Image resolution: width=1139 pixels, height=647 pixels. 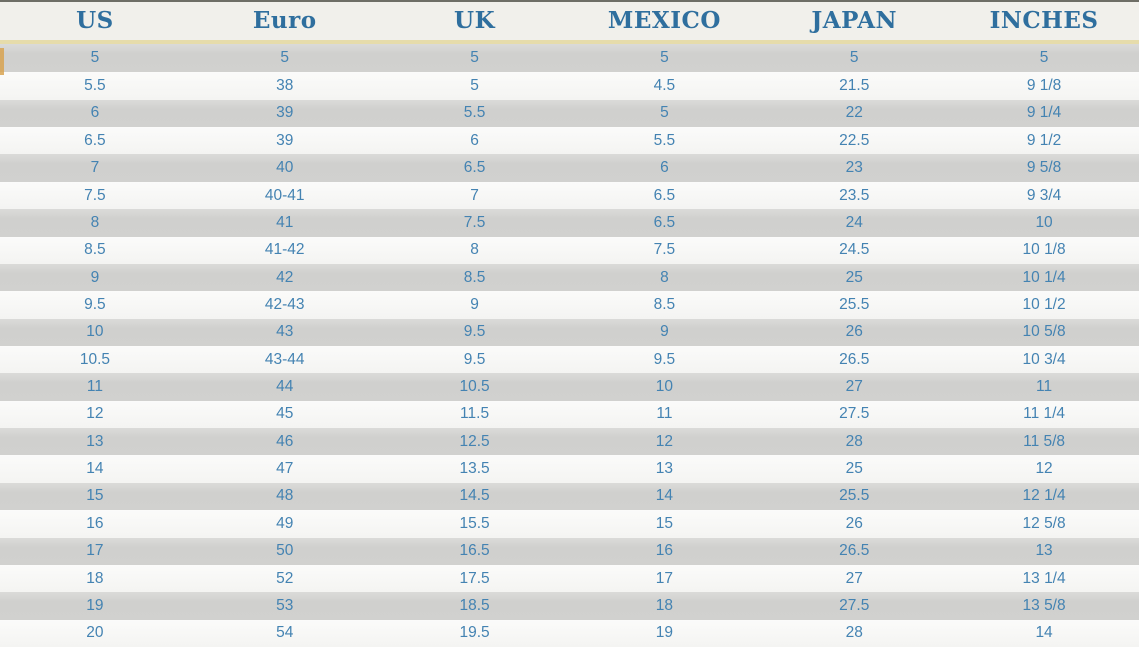 What do you see at coordinates (664, 551) in the screenshot?
I see `table-cell: 16` at bounding box center [664, 551].